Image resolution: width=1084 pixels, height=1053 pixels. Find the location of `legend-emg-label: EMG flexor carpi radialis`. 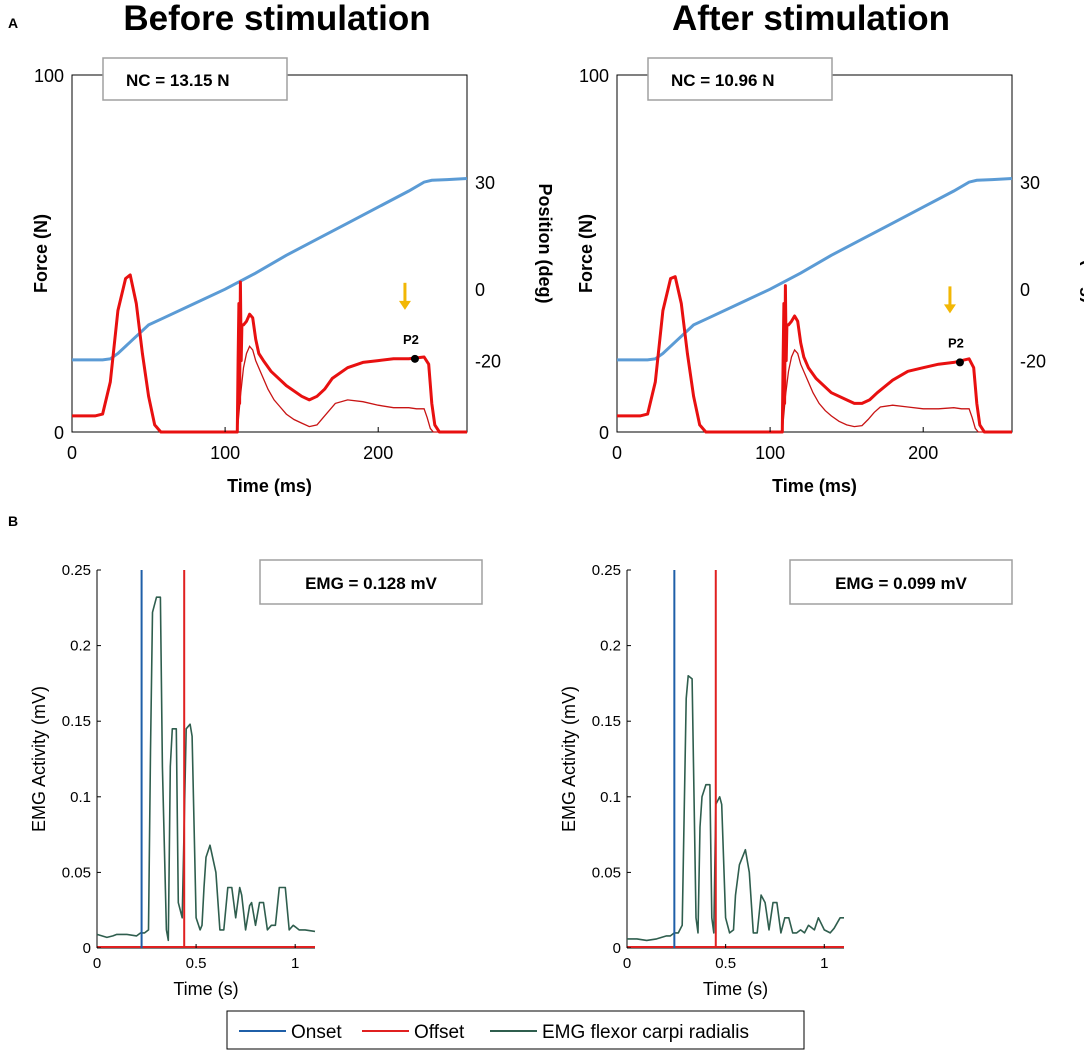

legend-emg-label: EMG flexor carpi radialis is located at coordinates (645, 1032).